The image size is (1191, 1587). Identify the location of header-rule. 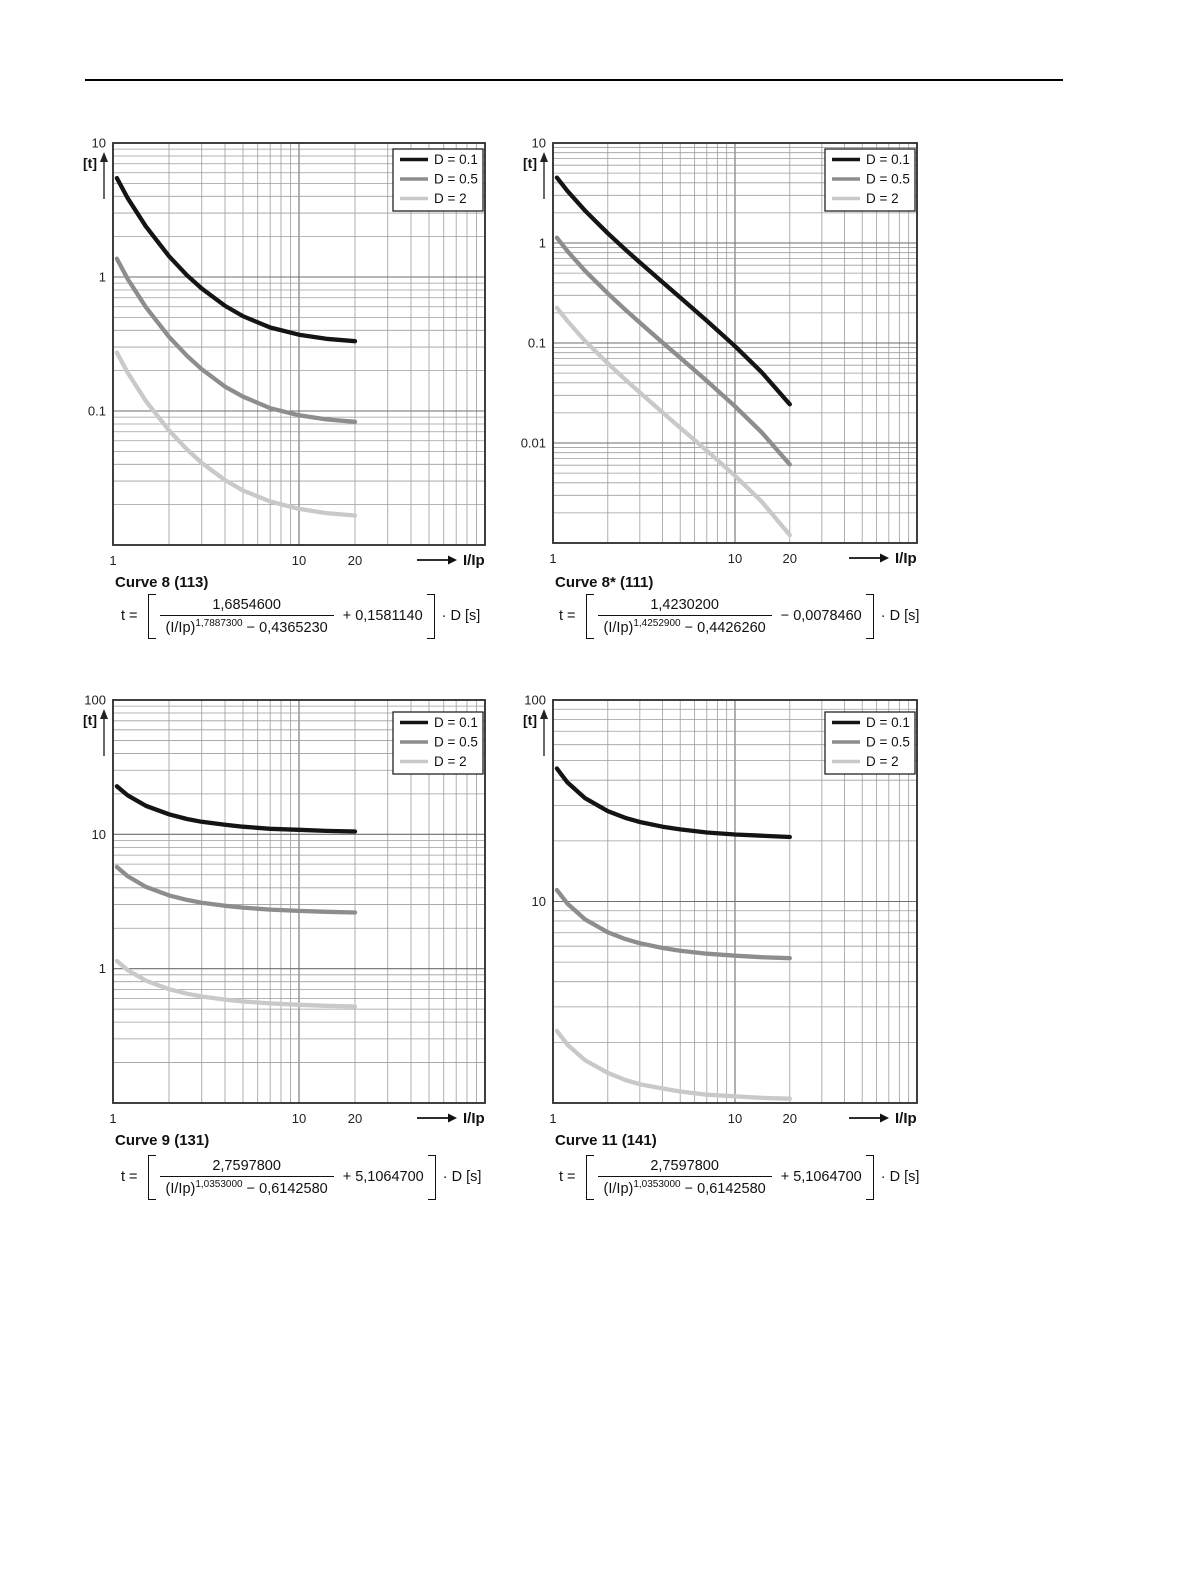
(574, 80).